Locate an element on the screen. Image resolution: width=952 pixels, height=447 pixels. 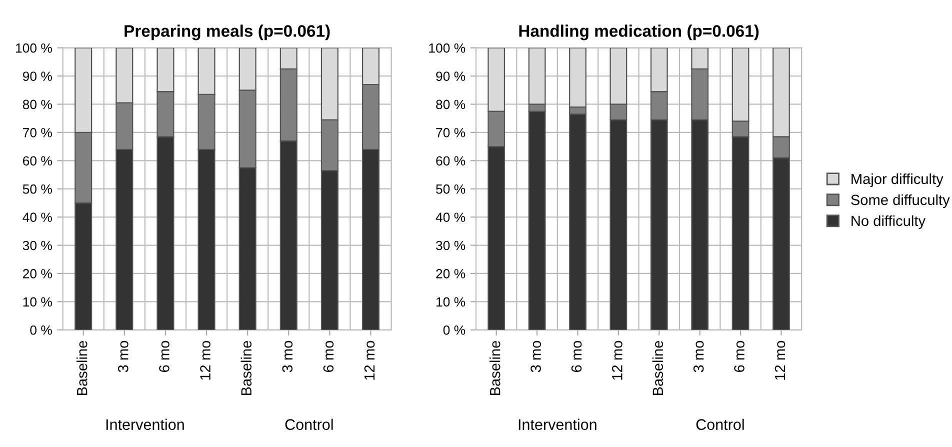
chart-title: Handling medication (p=0.061) is located at coordinates (639, 32).